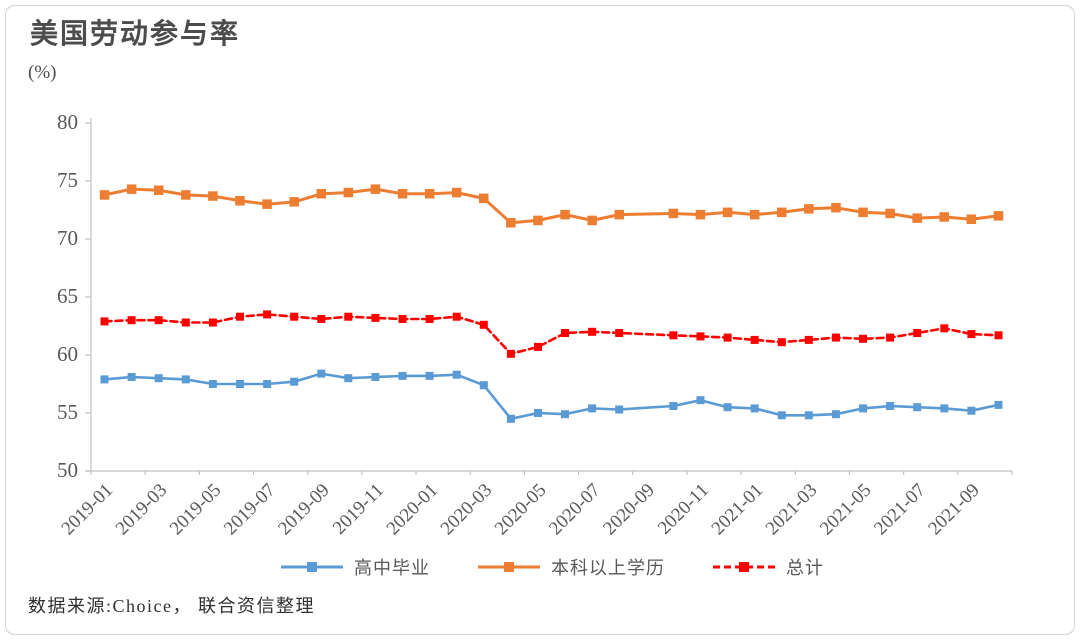  I want to click on svg-text: 2021-03, so click(792, 510).